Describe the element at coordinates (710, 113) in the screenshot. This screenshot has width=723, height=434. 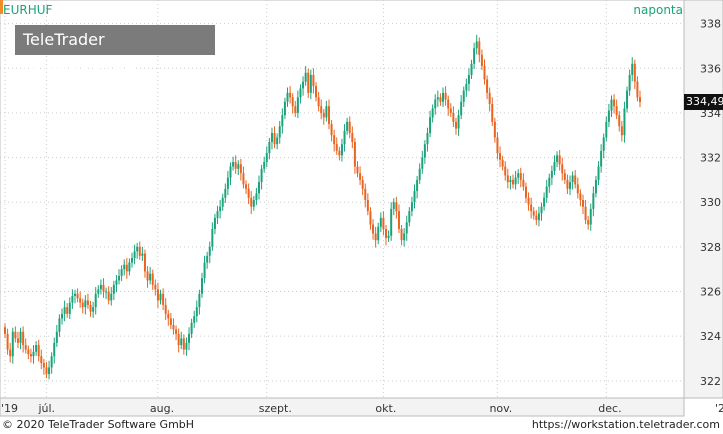
I see `y-tick-label: 334` at that location.